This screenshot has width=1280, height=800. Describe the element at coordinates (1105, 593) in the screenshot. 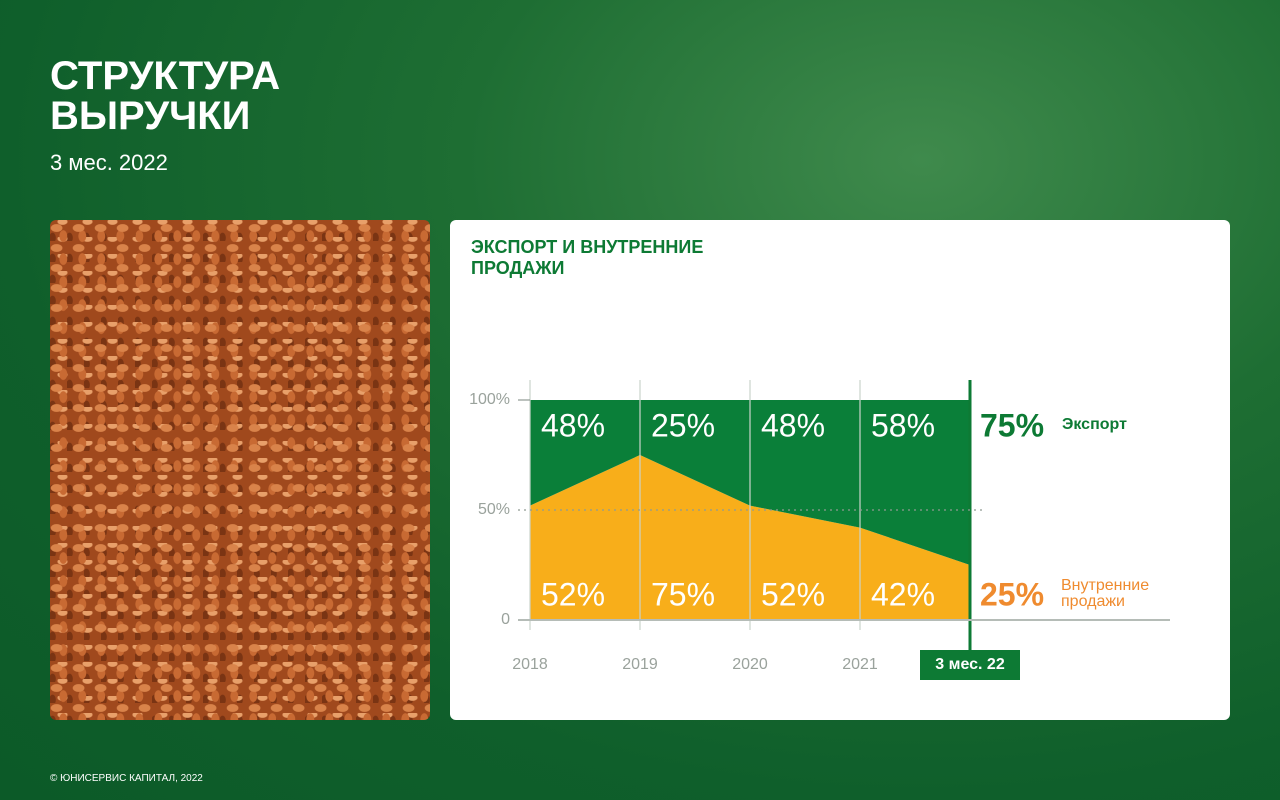

I see `legend-domestic: Внутренние продажи` at that location.